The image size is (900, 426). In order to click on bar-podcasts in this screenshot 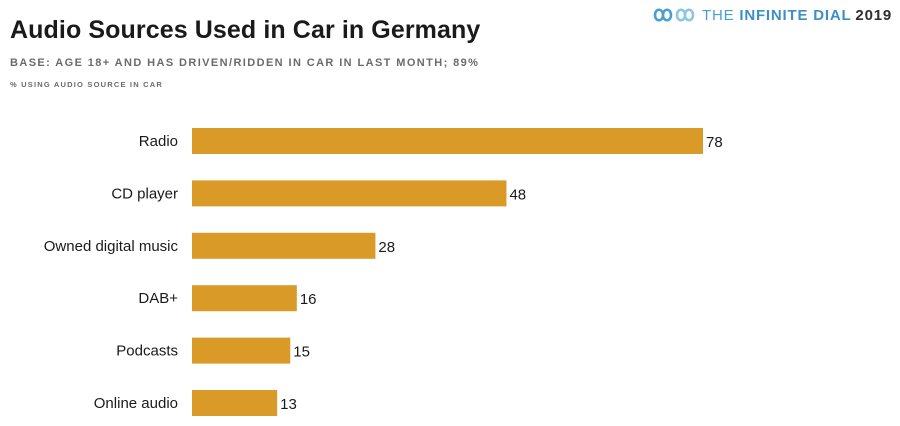, I will do `click(241, 350)`.